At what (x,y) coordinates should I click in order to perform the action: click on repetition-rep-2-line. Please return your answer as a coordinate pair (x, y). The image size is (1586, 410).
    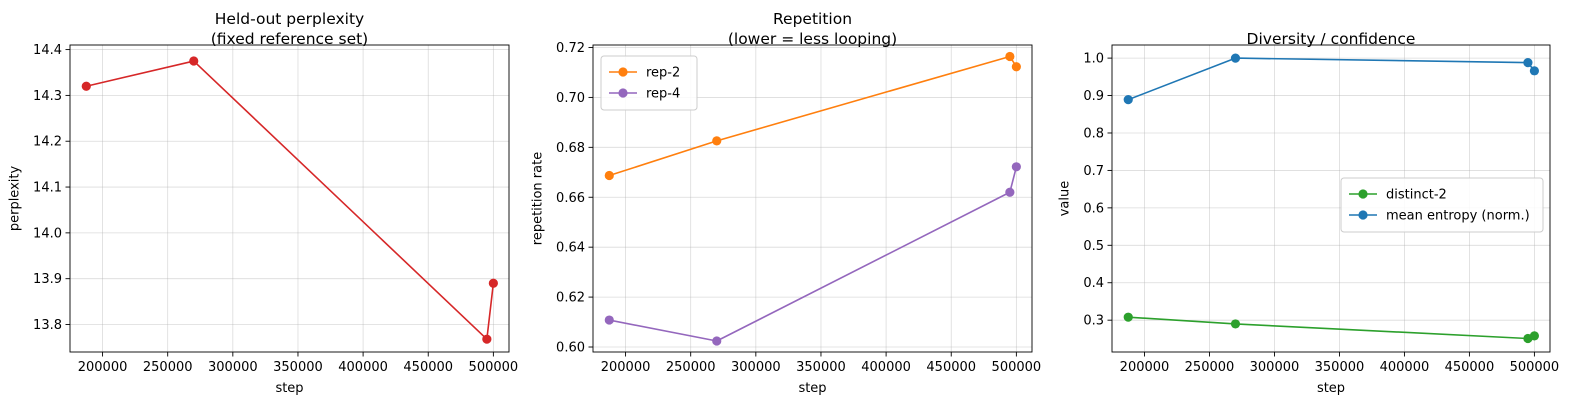
    Looking at the image, I should click on (813, 116).